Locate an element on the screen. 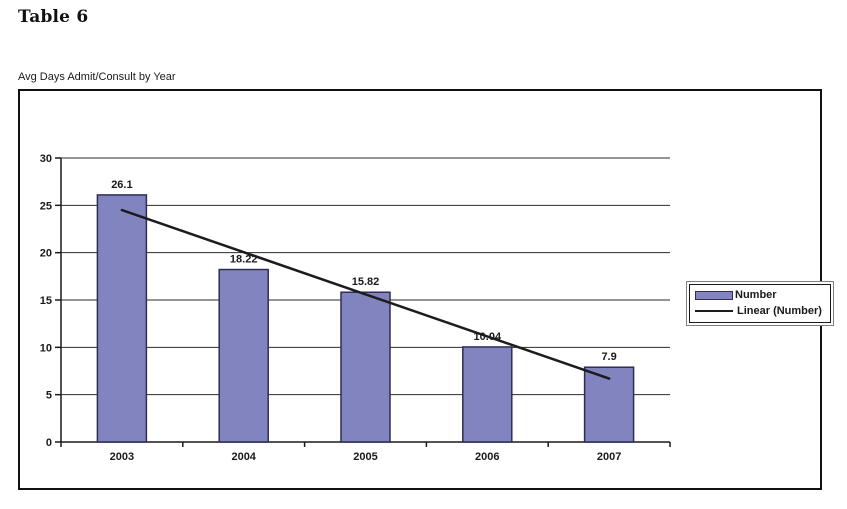 The image size is (847, 509). ytick-label-10: 10 is located at coordinates (46, 348).